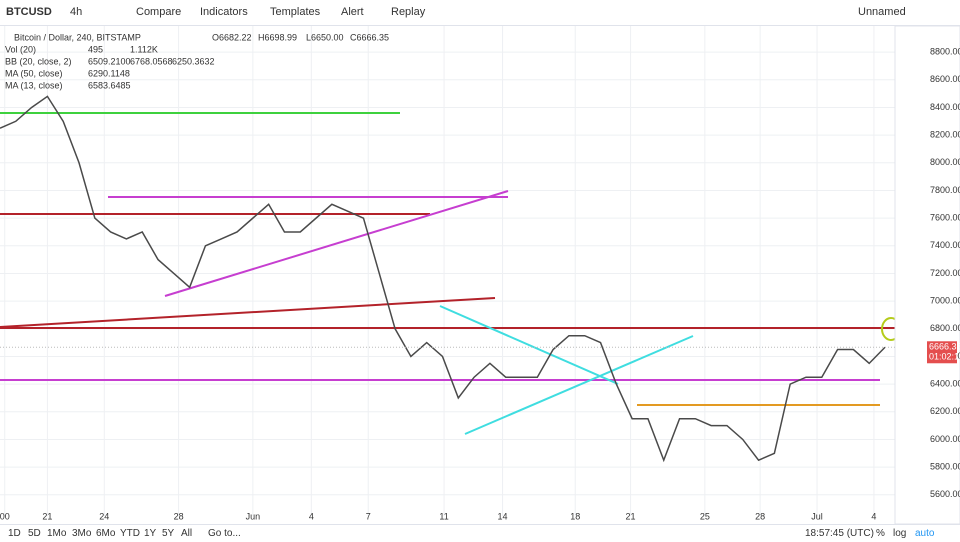 This screenshot has height=542, width=960. I want to click on layout-name: Unnamed, so click(882, 12).